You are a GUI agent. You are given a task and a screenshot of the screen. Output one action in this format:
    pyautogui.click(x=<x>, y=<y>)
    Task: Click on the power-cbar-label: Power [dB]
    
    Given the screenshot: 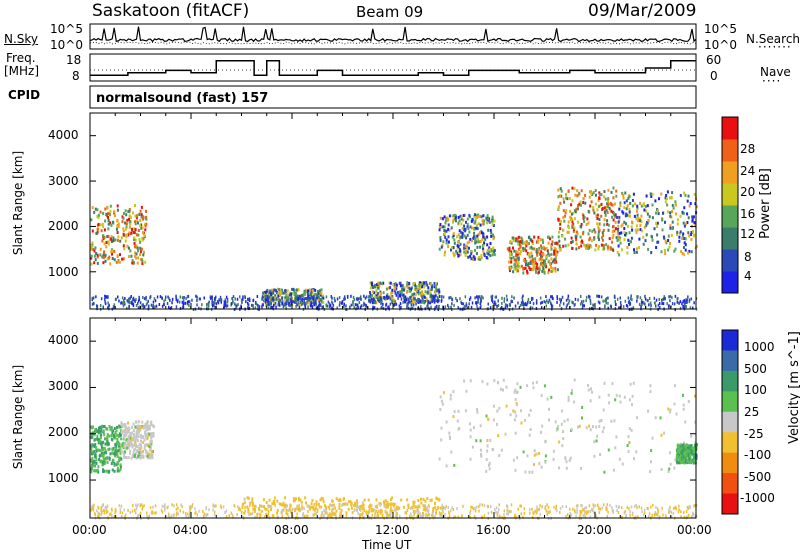 What is the action you would take?
    pyautogui.click(x=765, y=203)
    